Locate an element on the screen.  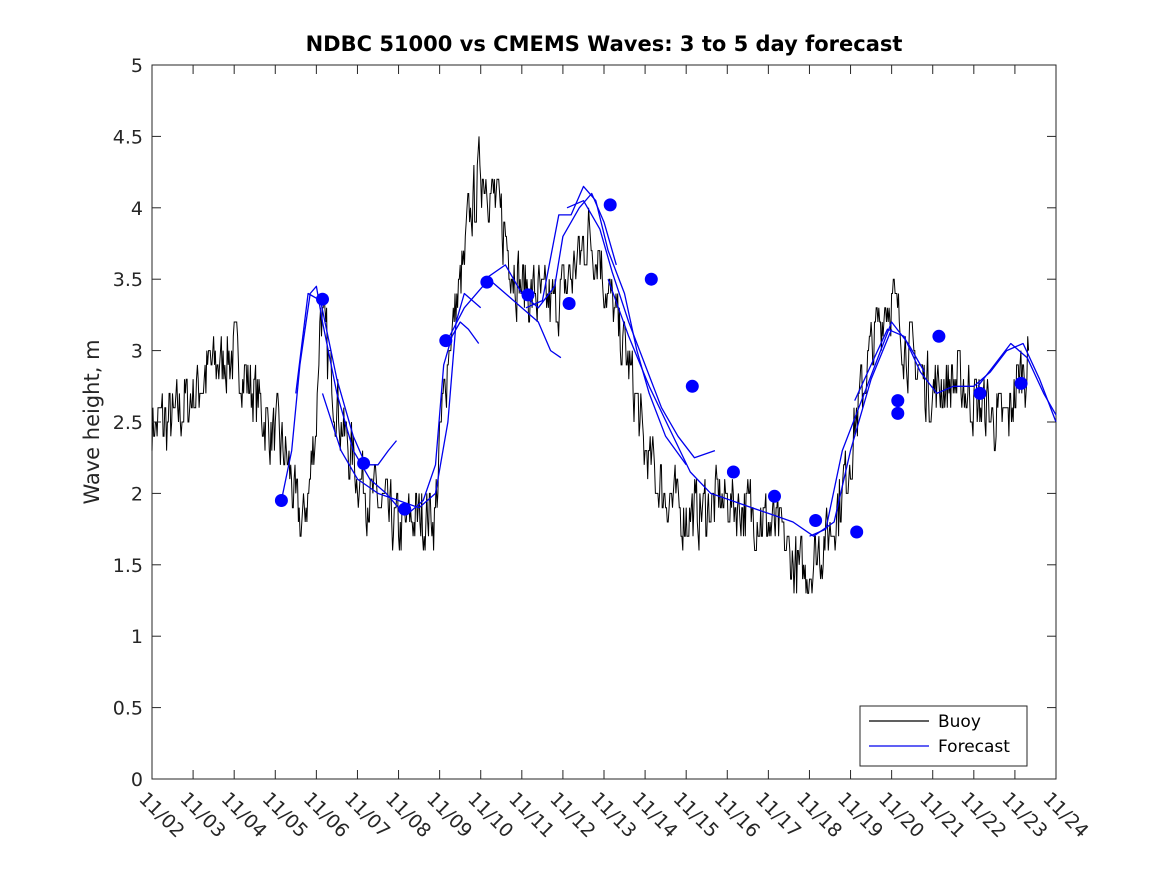
y-tick-label-8: 4 is located at coordinates (137, 209).